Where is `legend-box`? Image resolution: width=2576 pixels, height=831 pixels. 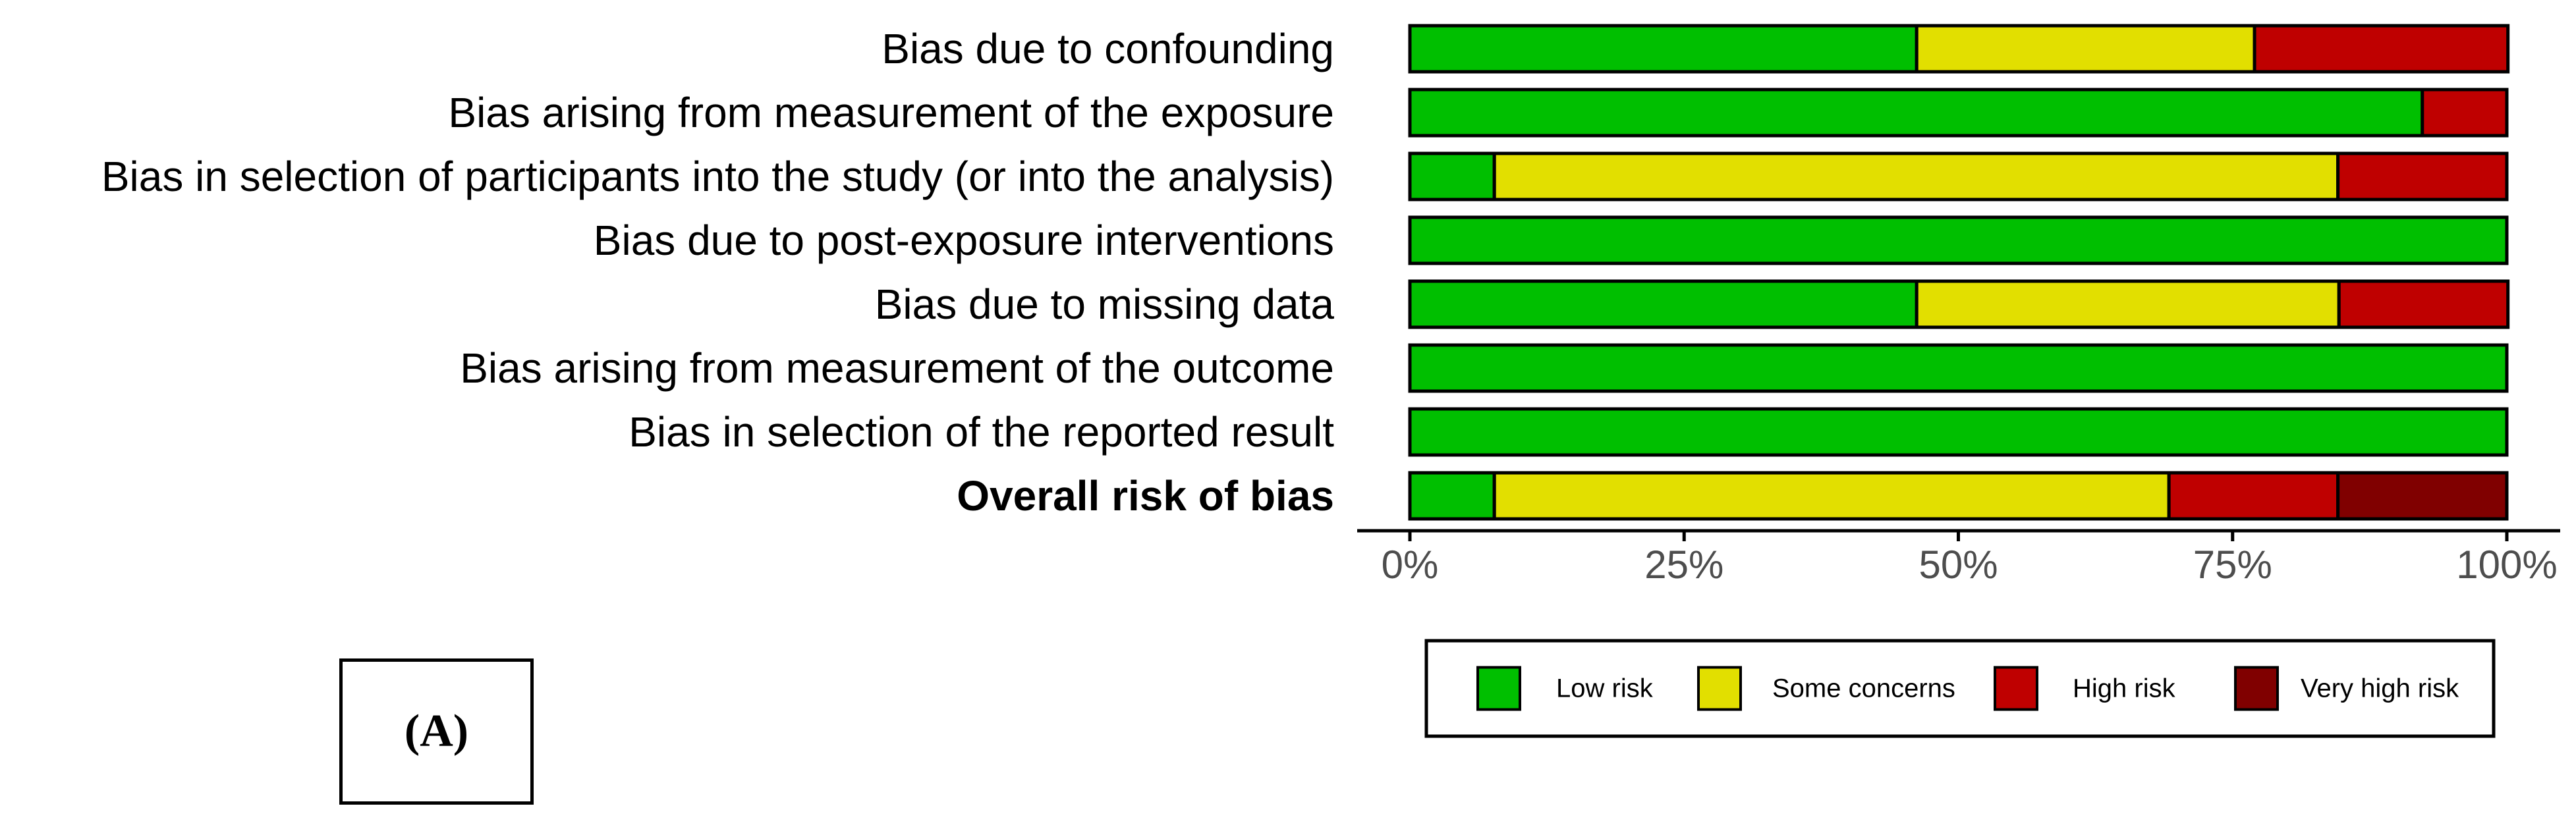
legend-box is located at coordinates (1960, 688).